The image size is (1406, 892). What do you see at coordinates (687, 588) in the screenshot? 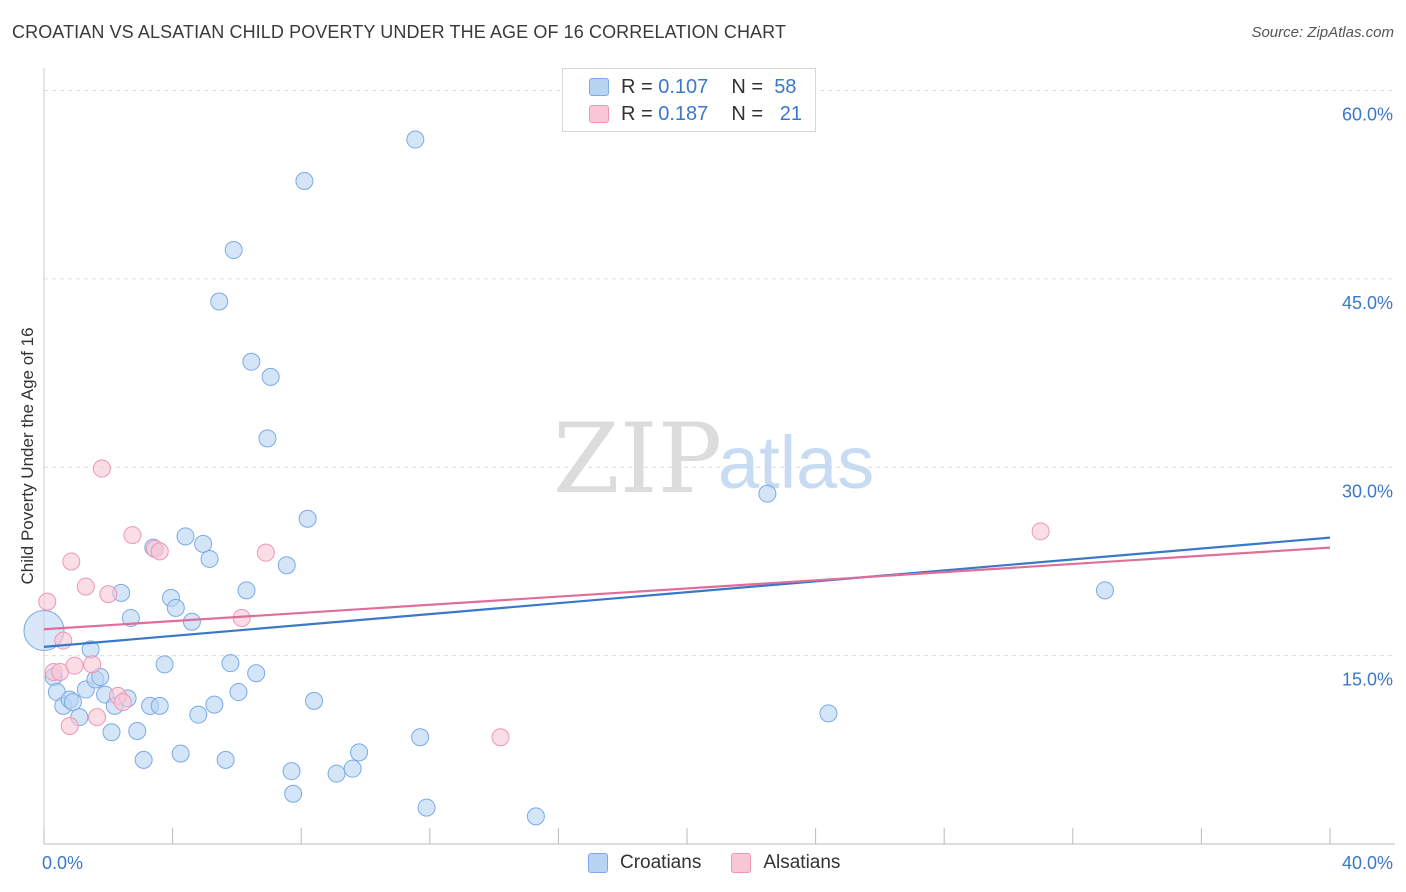
I see `alsatians-trend-line` at bounding box center [687, 588].